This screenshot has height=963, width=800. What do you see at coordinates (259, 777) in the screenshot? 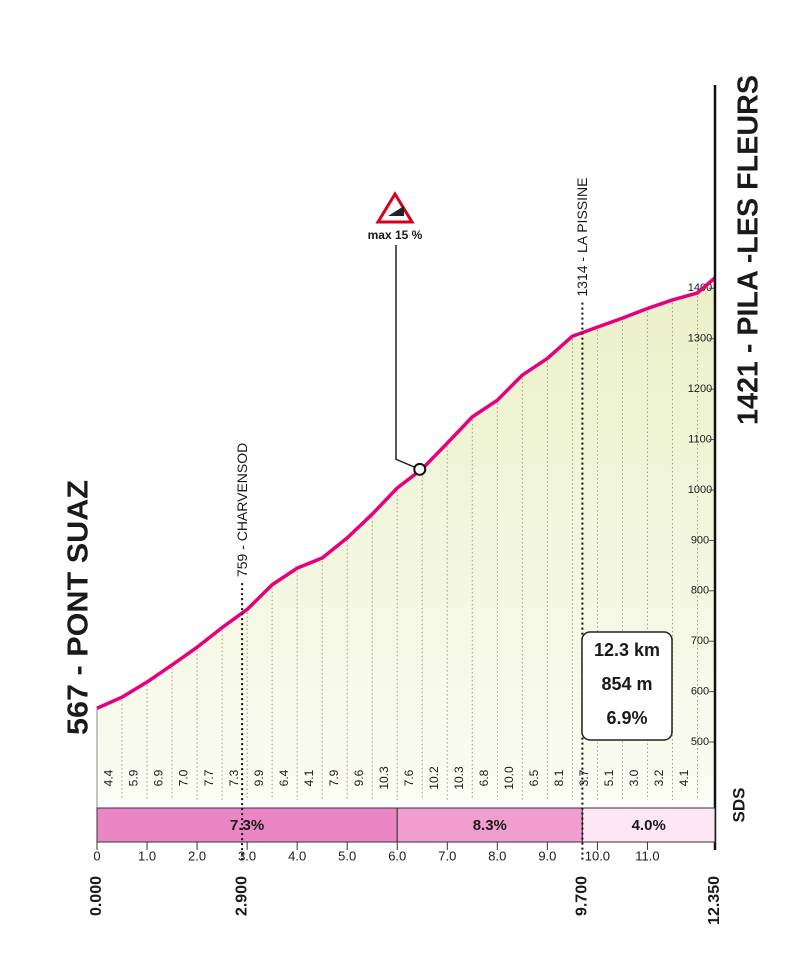
I see `gradient-label: 9.9` at bounding box center [259, 777].